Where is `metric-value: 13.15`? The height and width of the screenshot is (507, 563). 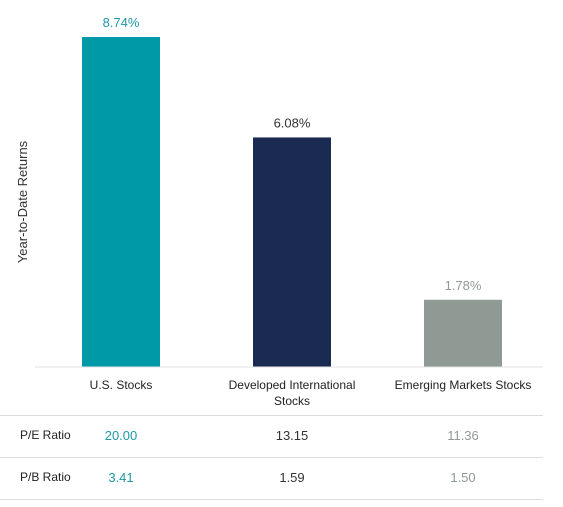
metric-value: 13.15 is located at coordinates (292, 435).